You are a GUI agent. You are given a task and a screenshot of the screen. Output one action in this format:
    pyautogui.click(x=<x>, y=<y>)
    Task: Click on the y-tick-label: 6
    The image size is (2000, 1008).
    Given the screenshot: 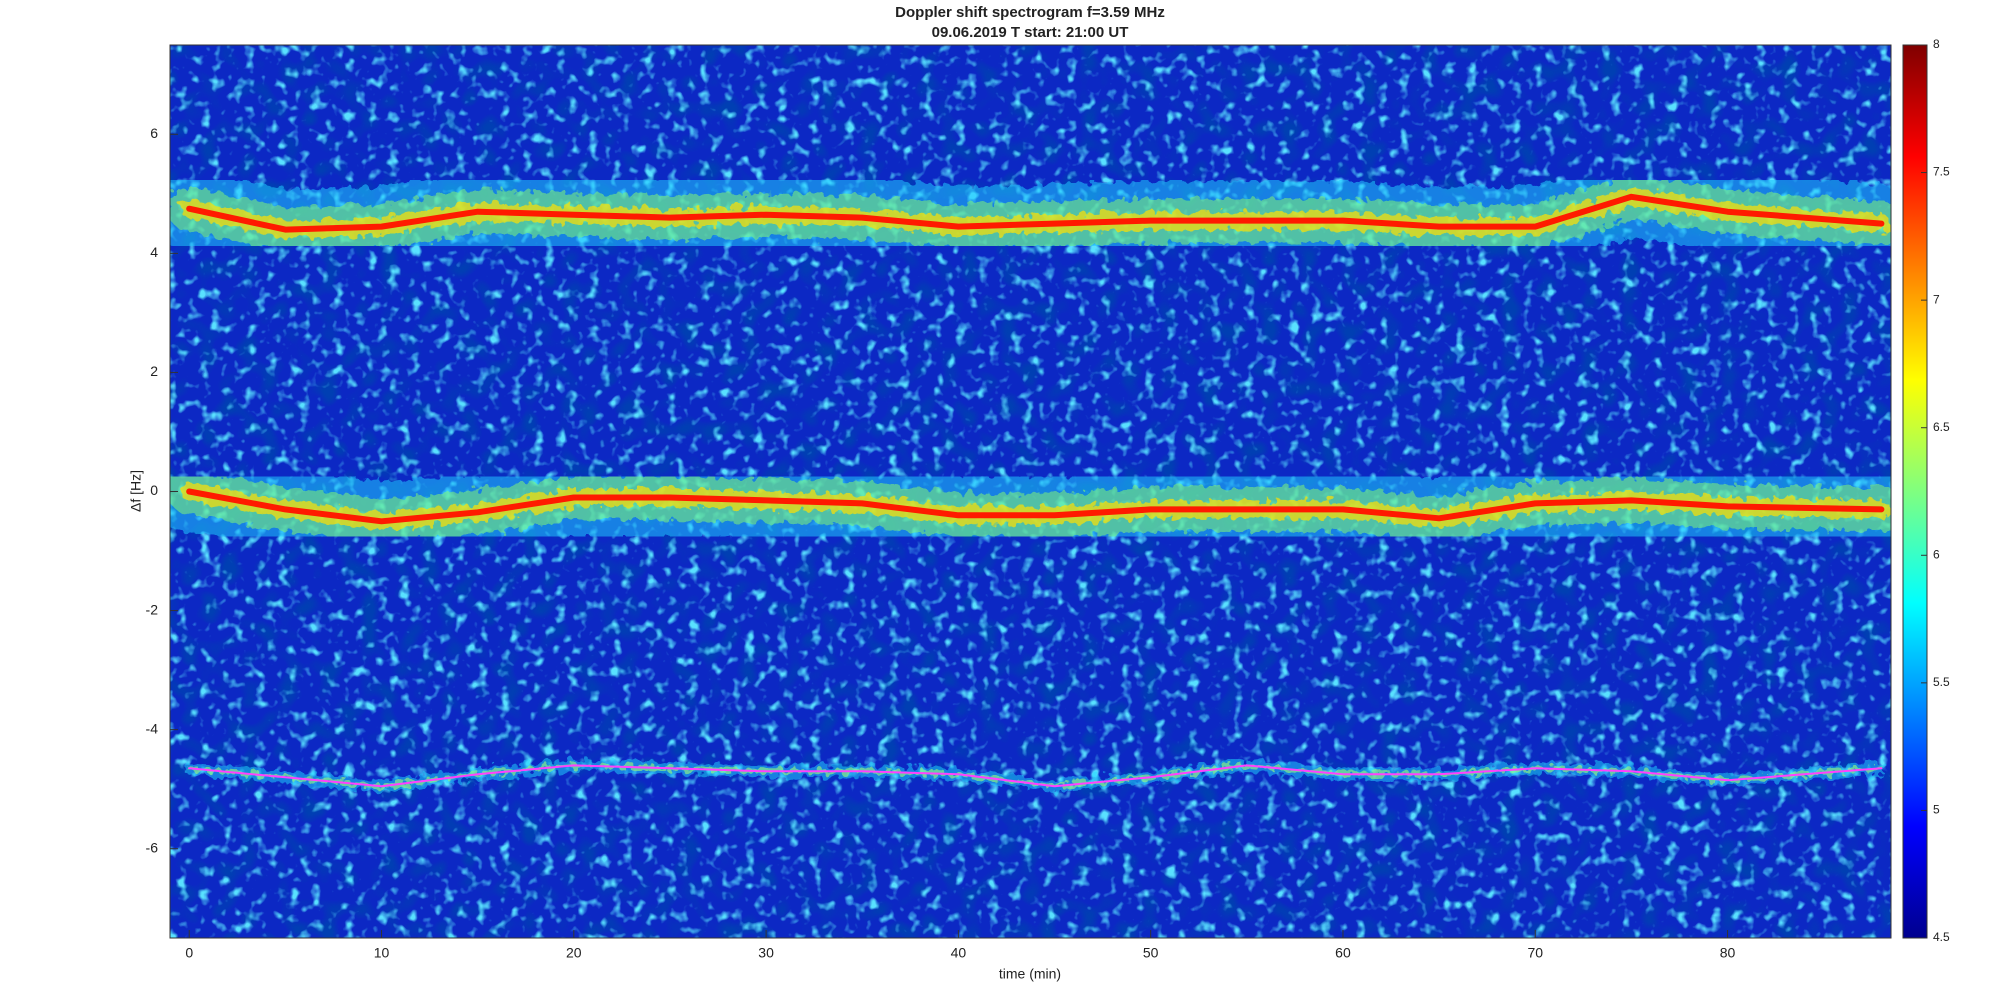 What is the action you would take?
    pyautogui.click(x=154, y=133)
    